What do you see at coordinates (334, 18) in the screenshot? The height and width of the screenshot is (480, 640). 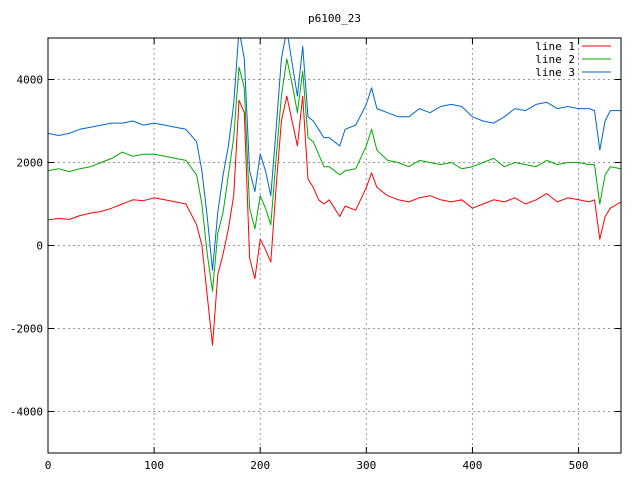 I see `chart-title: p6100_23` at bounding box center [334, 18].